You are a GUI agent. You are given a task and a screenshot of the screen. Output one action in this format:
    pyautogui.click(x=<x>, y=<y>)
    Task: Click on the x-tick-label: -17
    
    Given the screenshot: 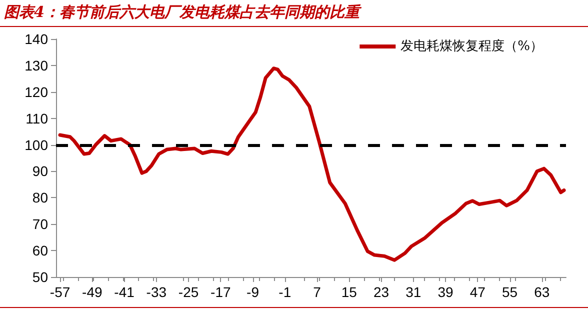 What is the action you would take?
    pyautogui.click(x=220, y=292)
    